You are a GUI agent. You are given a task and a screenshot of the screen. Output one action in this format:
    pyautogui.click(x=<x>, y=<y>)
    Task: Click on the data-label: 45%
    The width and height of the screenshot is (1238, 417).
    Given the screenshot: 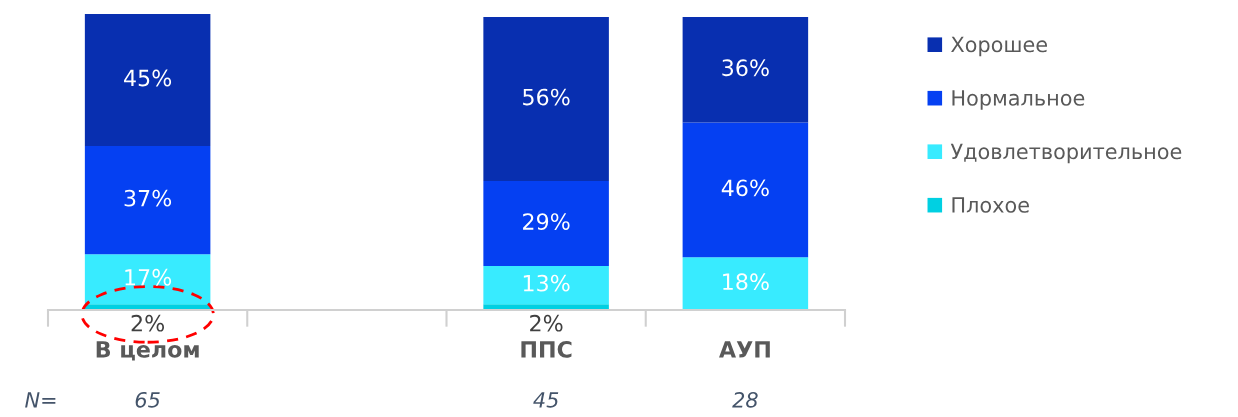 What is the action you would take?
    pyautogui.click(x=148, y=78)
    